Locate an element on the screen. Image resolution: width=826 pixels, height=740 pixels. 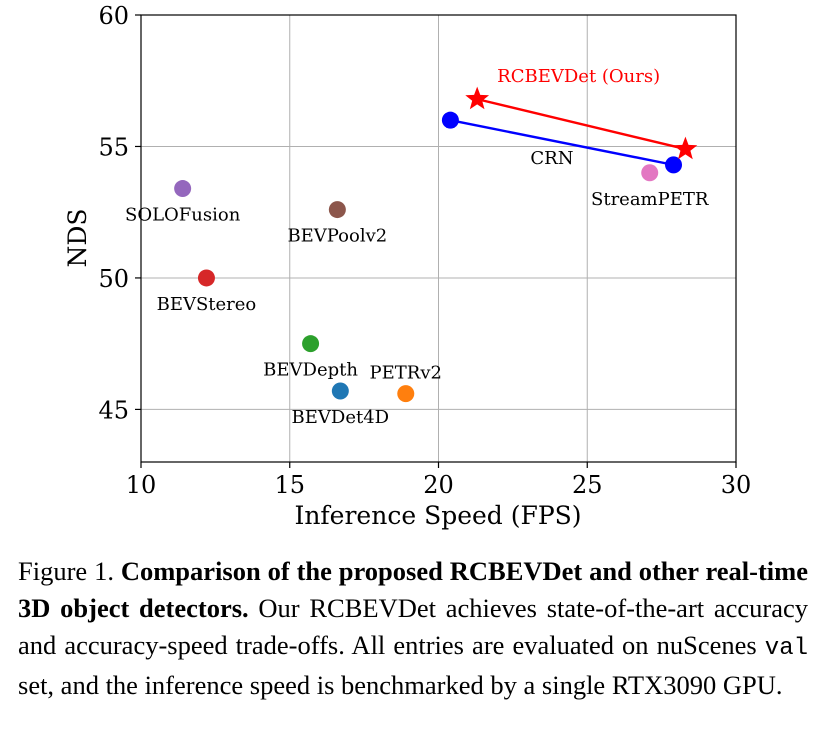
y-tick-label: 45 is located at coordinates (113, 410).